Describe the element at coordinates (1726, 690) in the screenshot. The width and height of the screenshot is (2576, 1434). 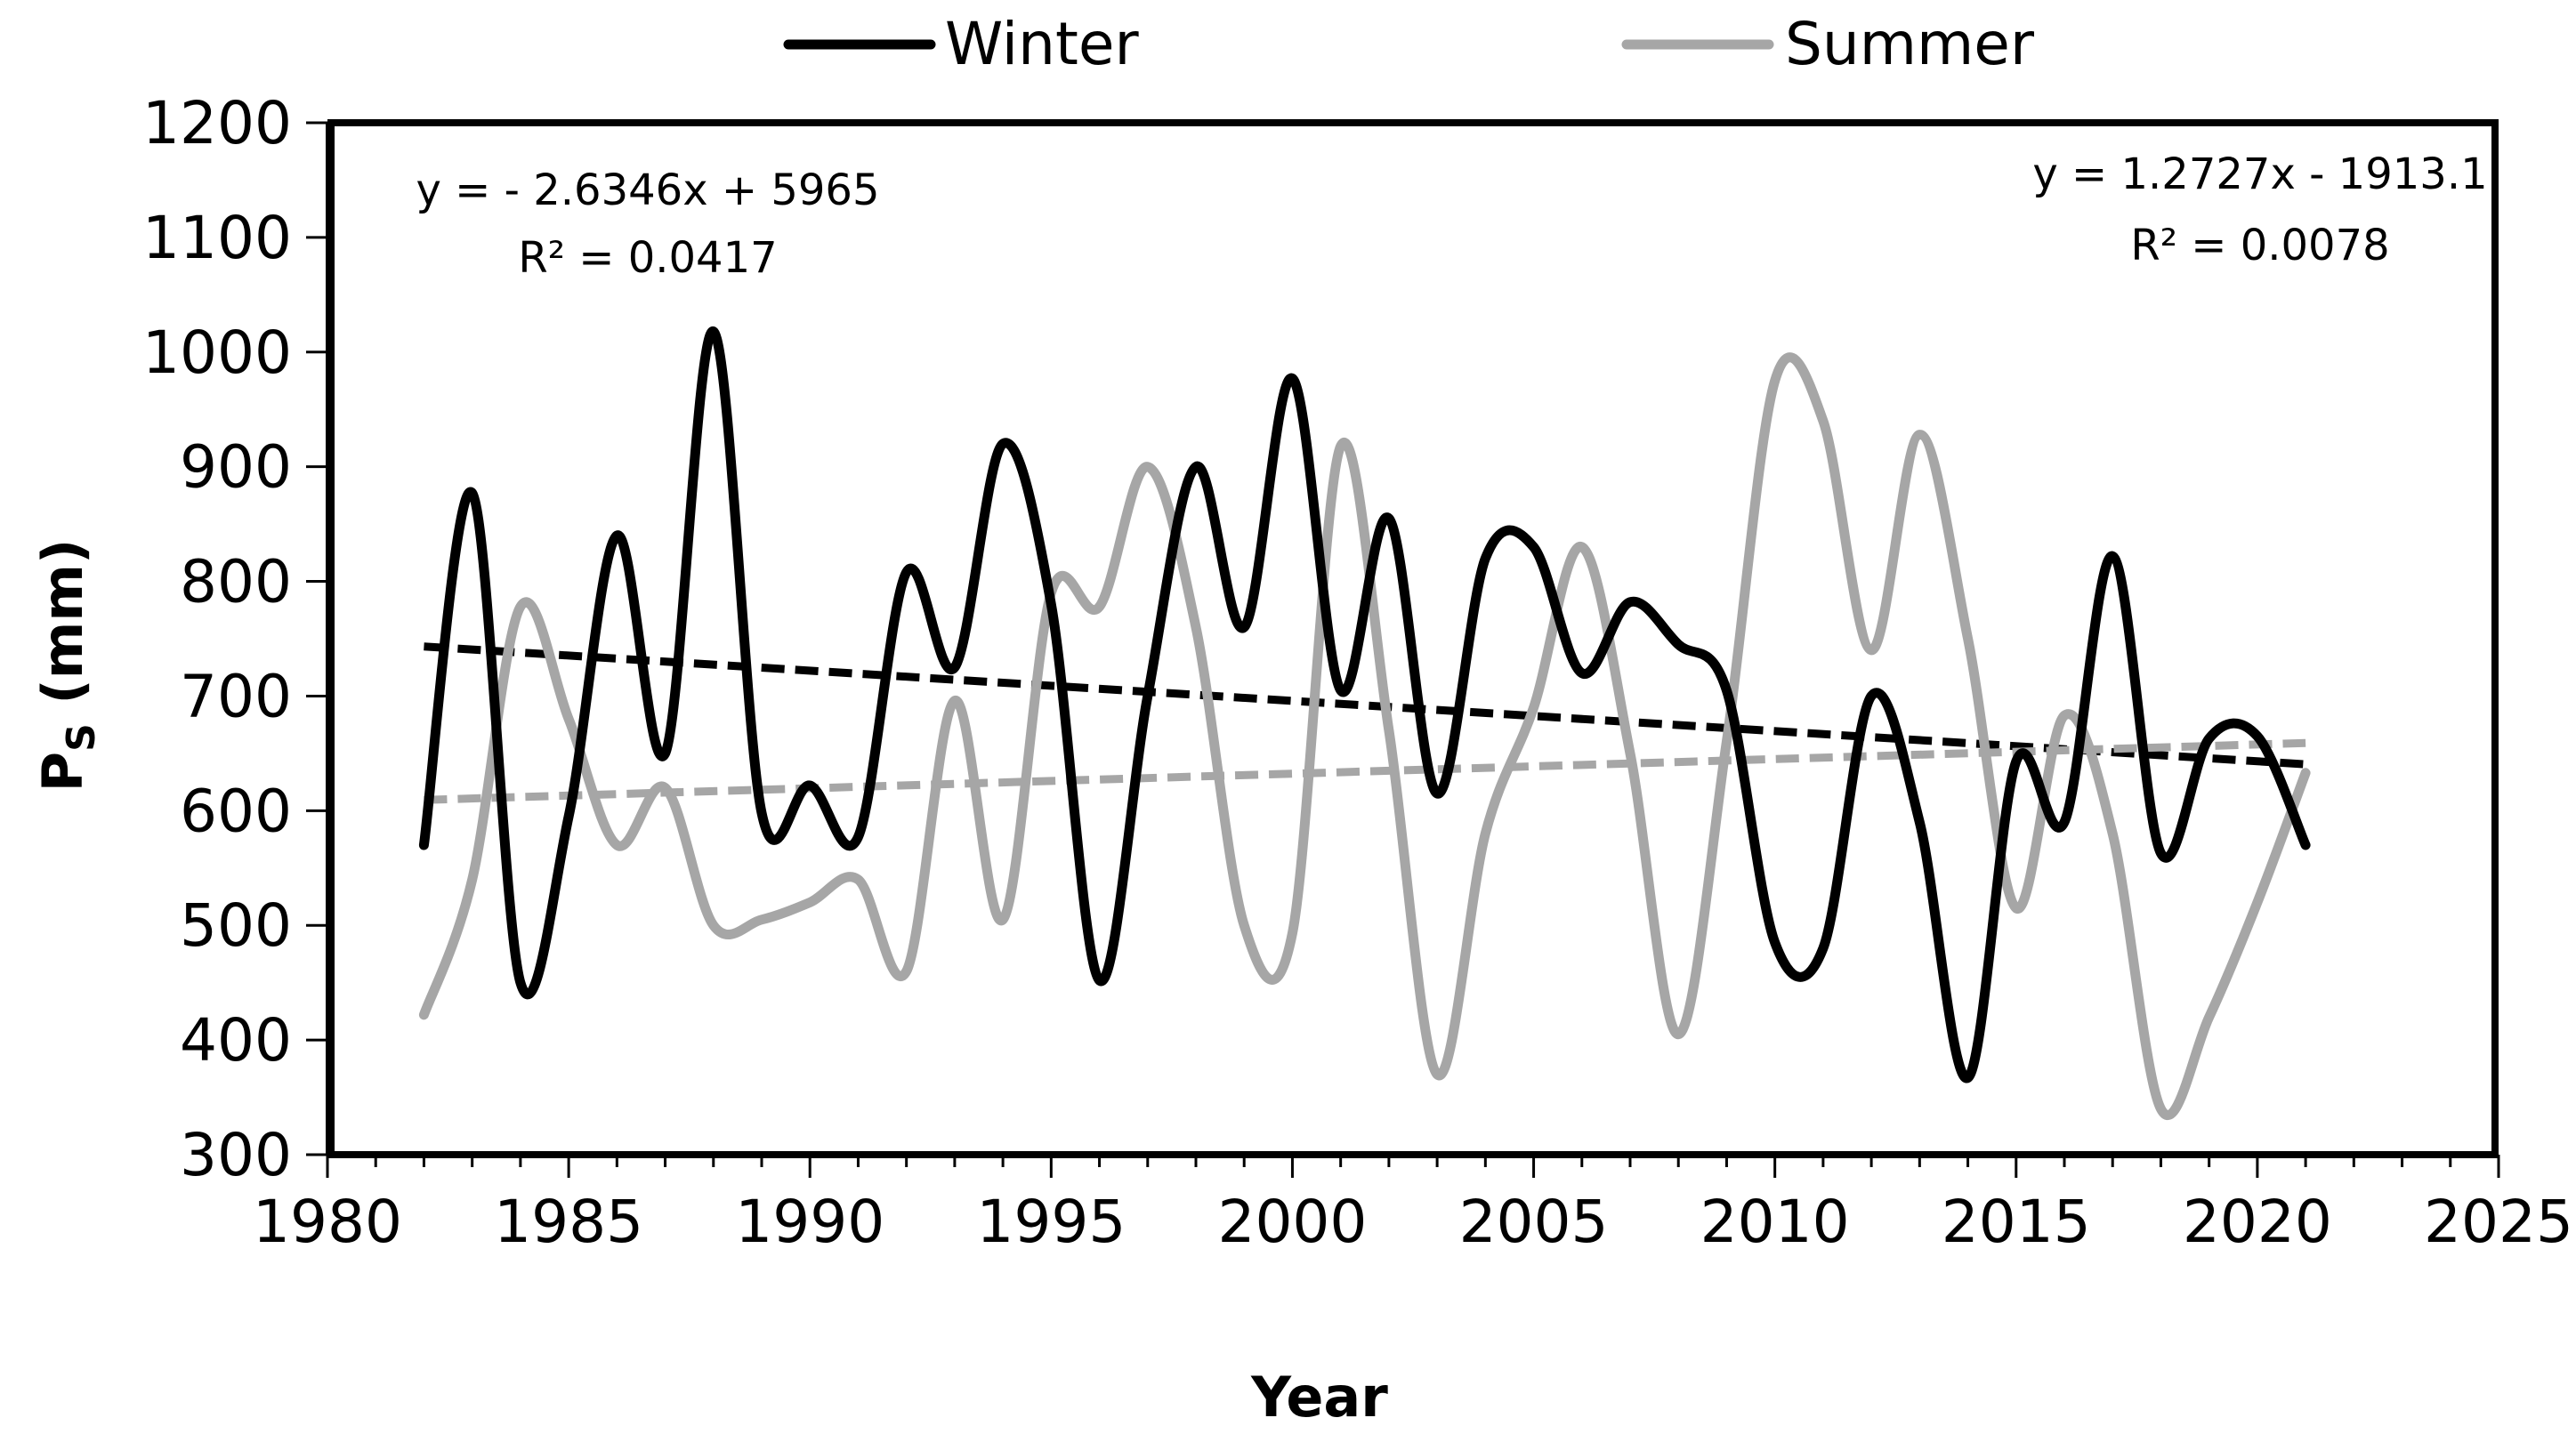
I see `data-point-winter-2009` at that location.